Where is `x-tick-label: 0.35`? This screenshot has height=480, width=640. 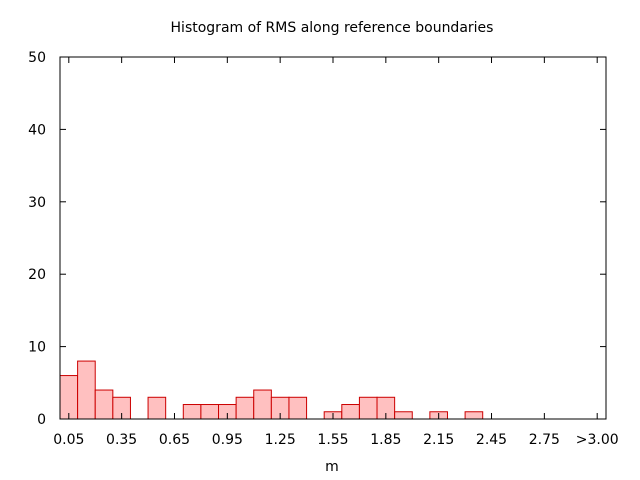 x-tick-label: 0.35 is located at coordinates (121, 440).